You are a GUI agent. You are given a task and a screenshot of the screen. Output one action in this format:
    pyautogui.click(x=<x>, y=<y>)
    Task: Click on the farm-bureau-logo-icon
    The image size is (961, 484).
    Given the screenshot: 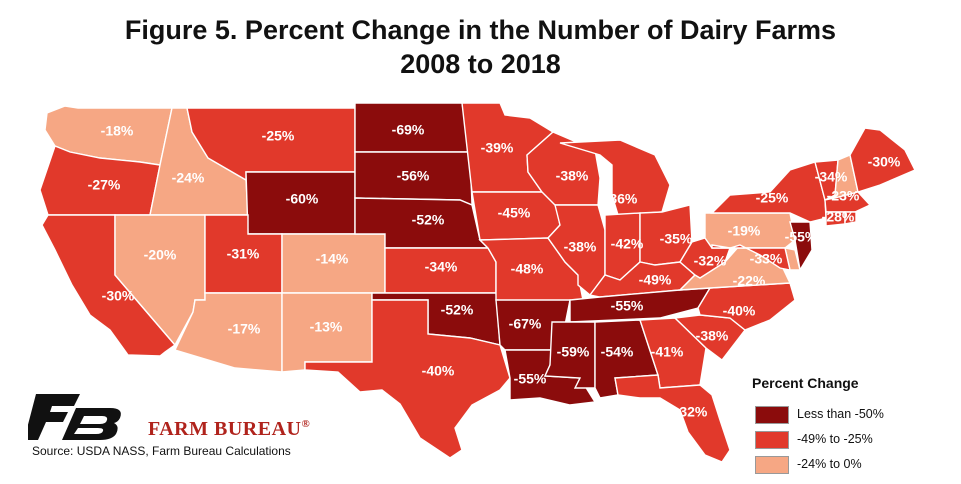 What is the action you would take?
    pyautogui.click(x=74, y=417)
    